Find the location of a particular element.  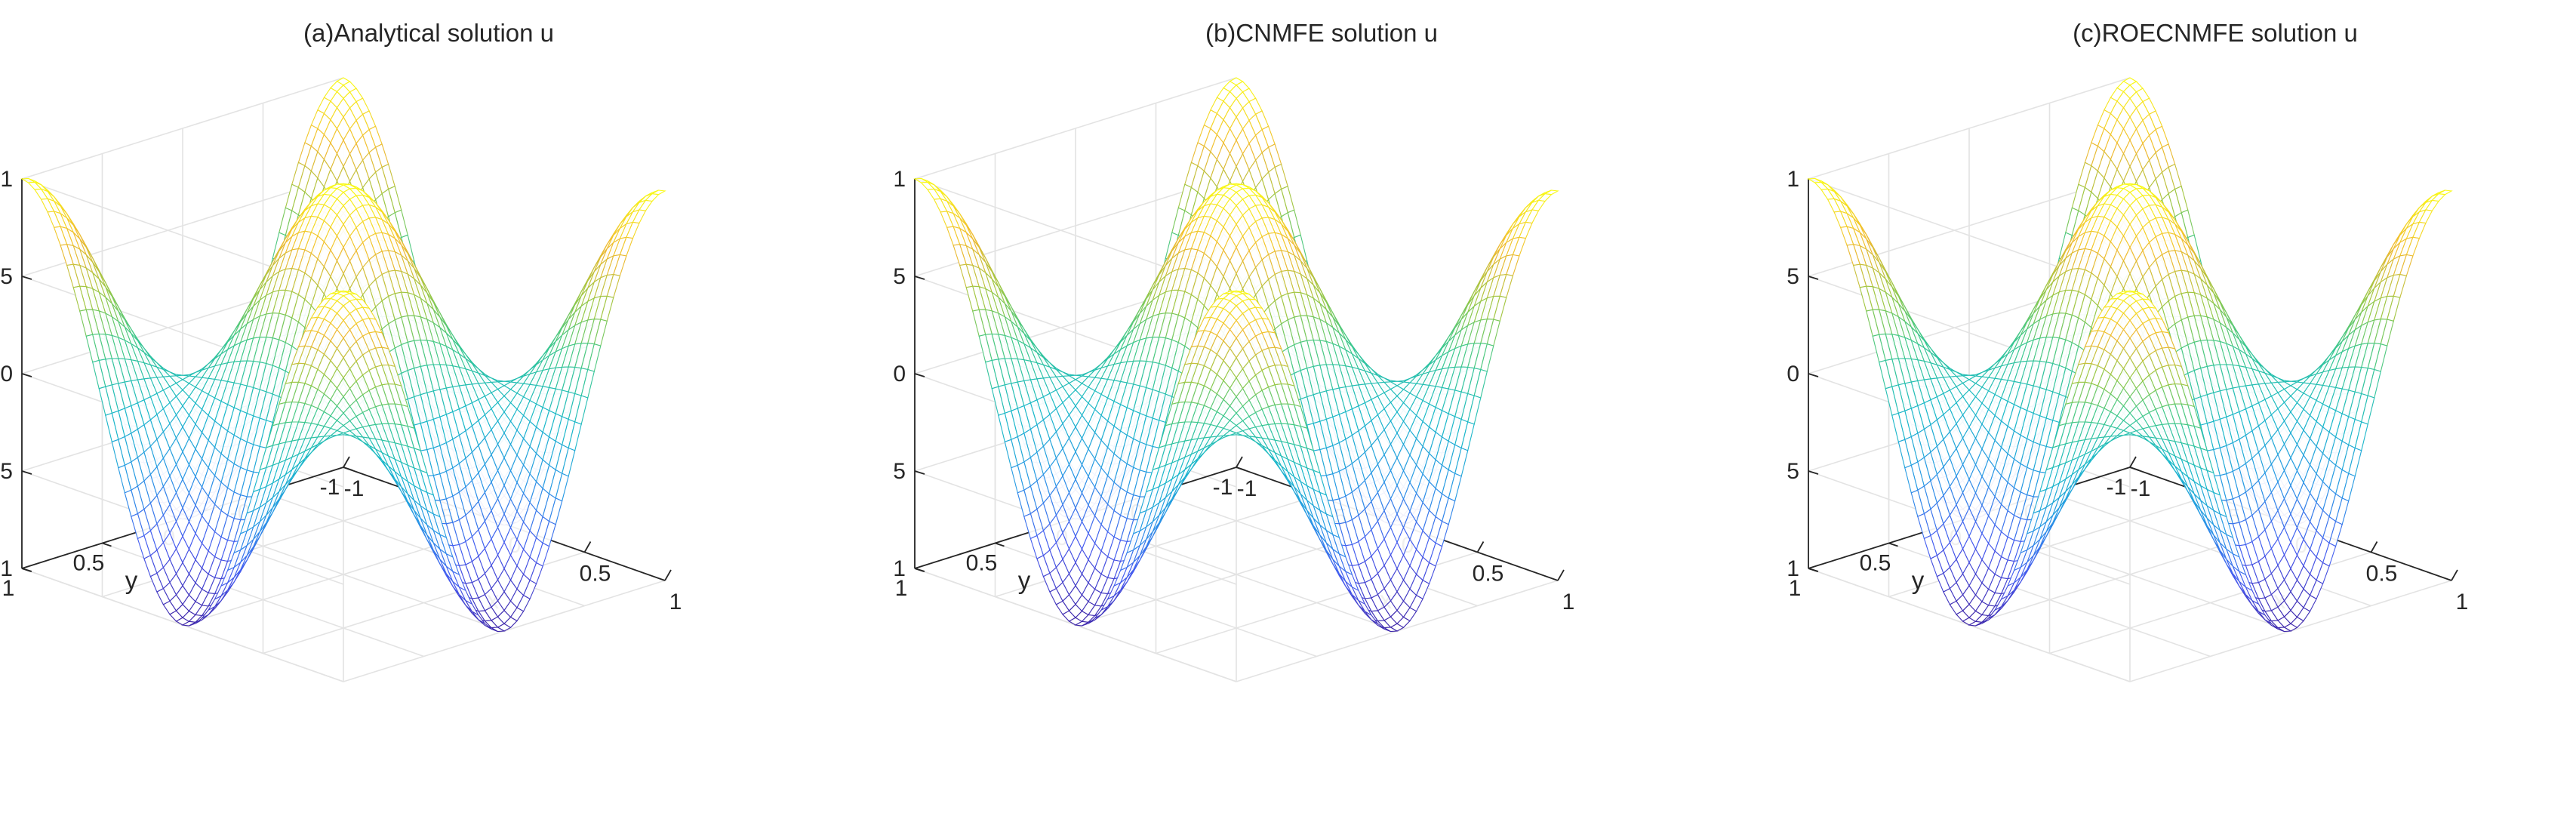

chart-title: (b)CNMFE solution u is located at coordinates (1321, 33).